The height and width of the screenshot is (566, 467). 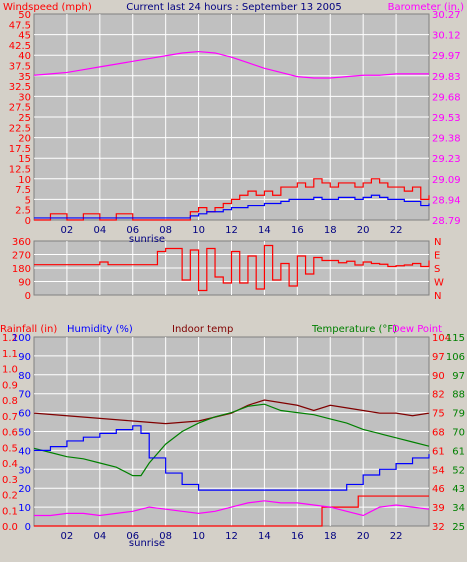 What do you see at coordinates (438, 508) in the screenshot?
I see `indoor-temp-tick-label: 39` at bounding box center [438, 508].